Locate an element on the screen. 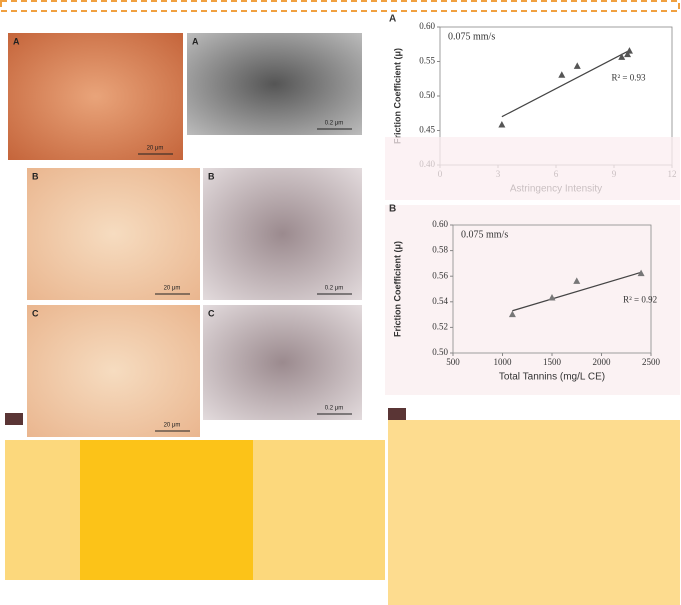  x-tick-label: 1500 is located at coordinates (552, 362).